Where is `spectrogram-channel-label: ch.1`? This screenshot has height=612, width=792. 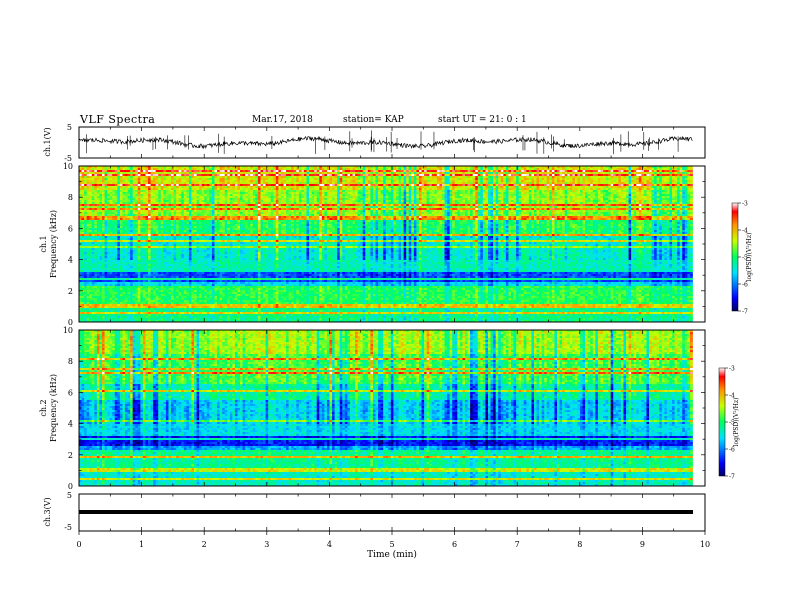
spectrogram-channel-label: ch.1 is located at coordinates (43, 243).